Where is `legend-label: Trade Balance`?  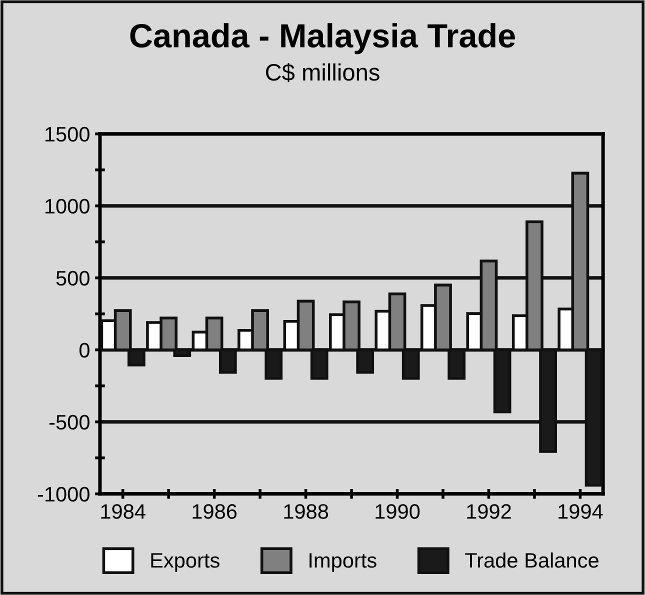
legend-label: Trade Balance is located at coordinates (531, 560).